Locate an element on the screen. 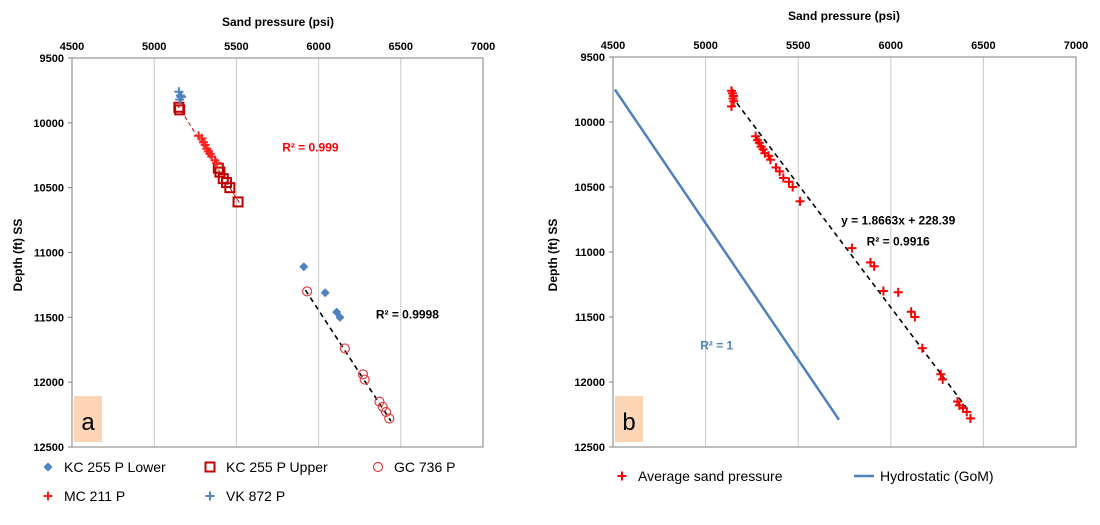  panel-a-x-tick-label: 6500 is located at coordinates (401, 47).